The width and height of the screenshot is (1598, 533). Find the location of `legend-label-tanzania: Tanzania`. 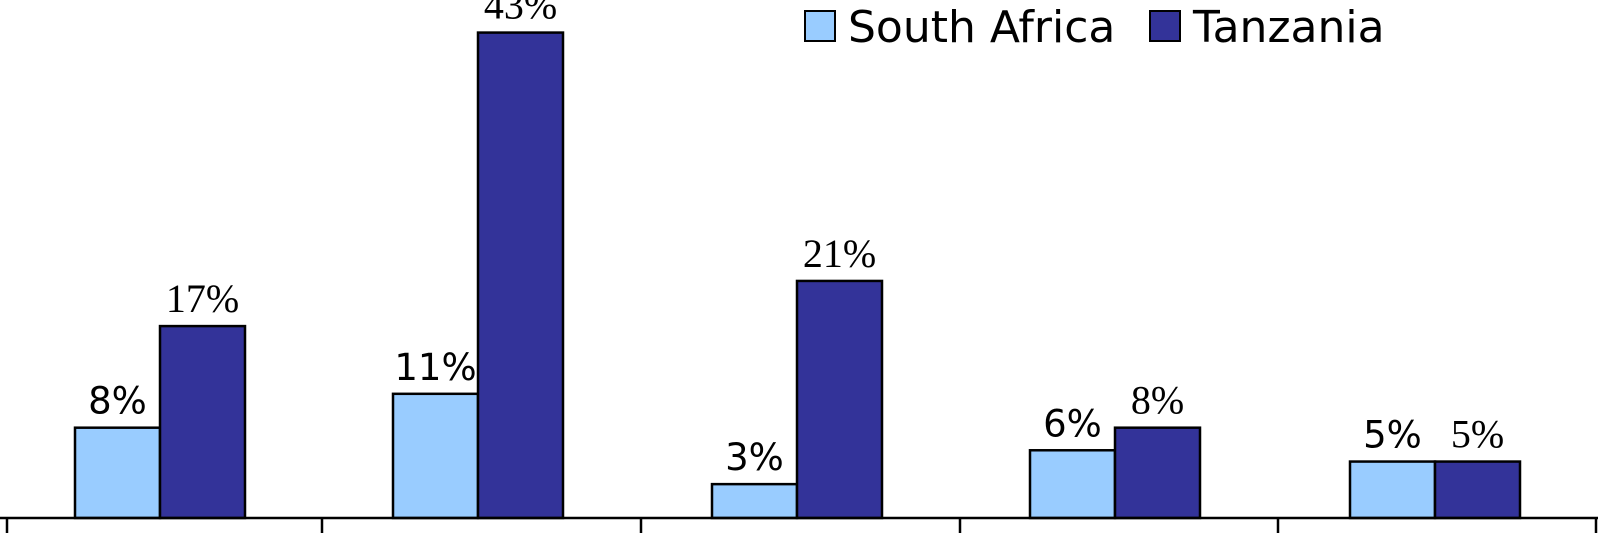

legend-label-tanzania: Tanzania is located at coordinates (1288, 27).